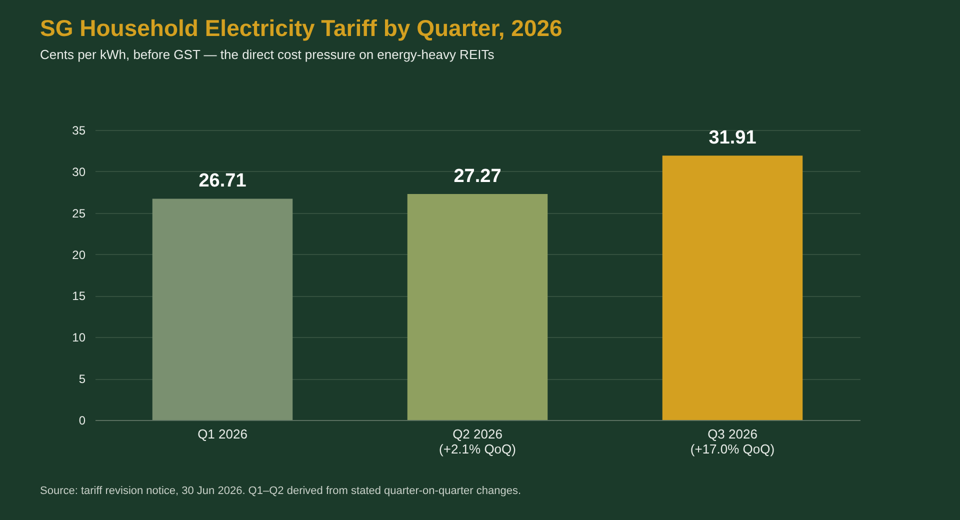 The height and width of the screenshot is (520, 960). Describe the element at coordinates (732, 441) in the screenshot. I see `x-tick-label: Q3 2026 (+17.0% QoQ)` at that location.